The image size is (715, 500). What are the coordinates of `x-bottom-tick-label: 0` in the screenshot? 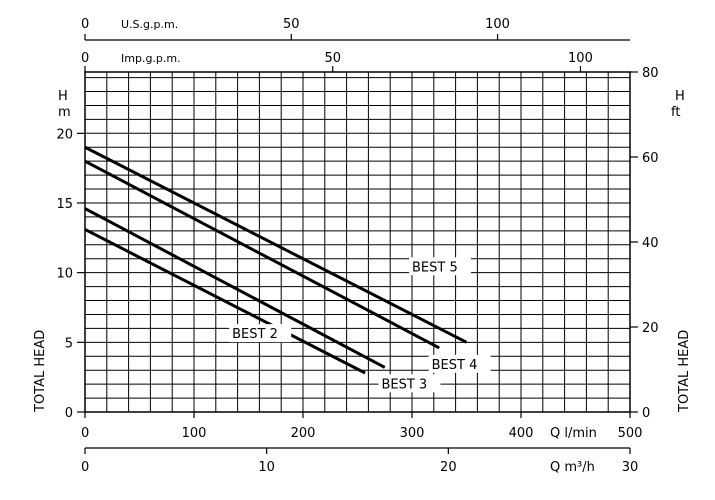 It's located at (85, 433).